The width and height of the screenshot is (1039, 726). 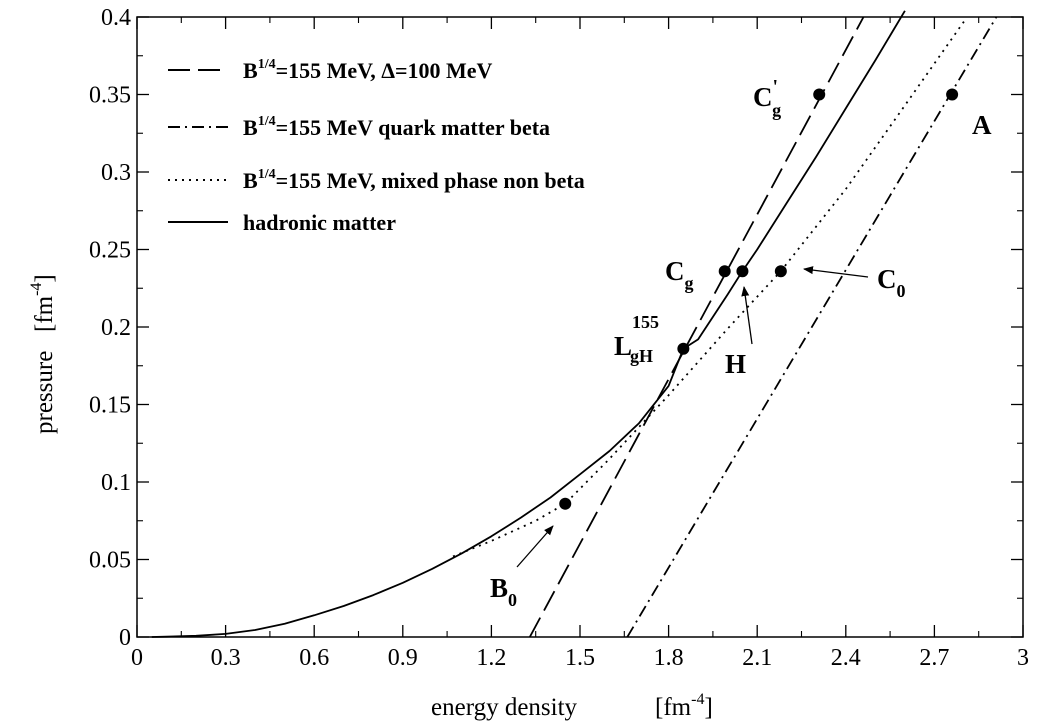 What do you see at coordinates (43, 303) in the screenshot?
I see `y-axis-unit: [fm-4]` at bounding box center [43, 303].